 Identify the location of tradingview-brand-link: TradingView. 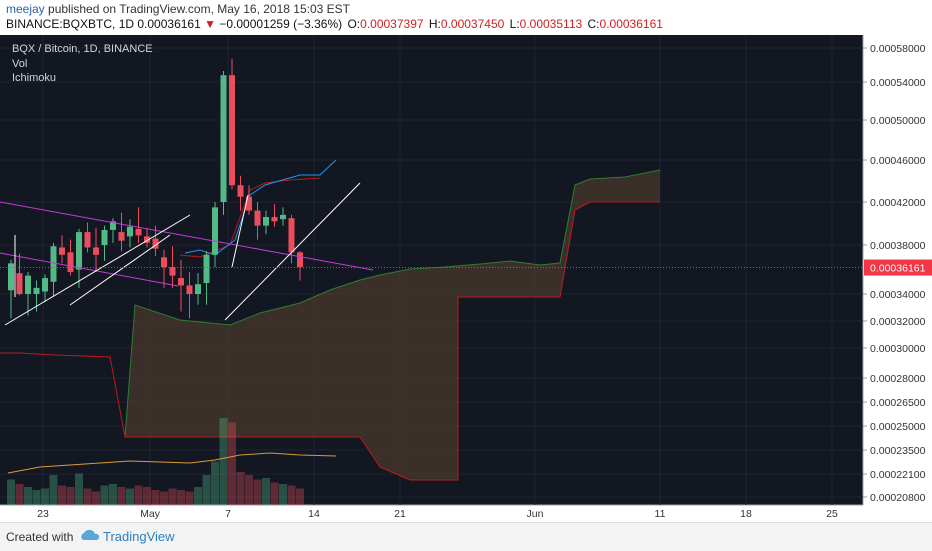
(139, 536).